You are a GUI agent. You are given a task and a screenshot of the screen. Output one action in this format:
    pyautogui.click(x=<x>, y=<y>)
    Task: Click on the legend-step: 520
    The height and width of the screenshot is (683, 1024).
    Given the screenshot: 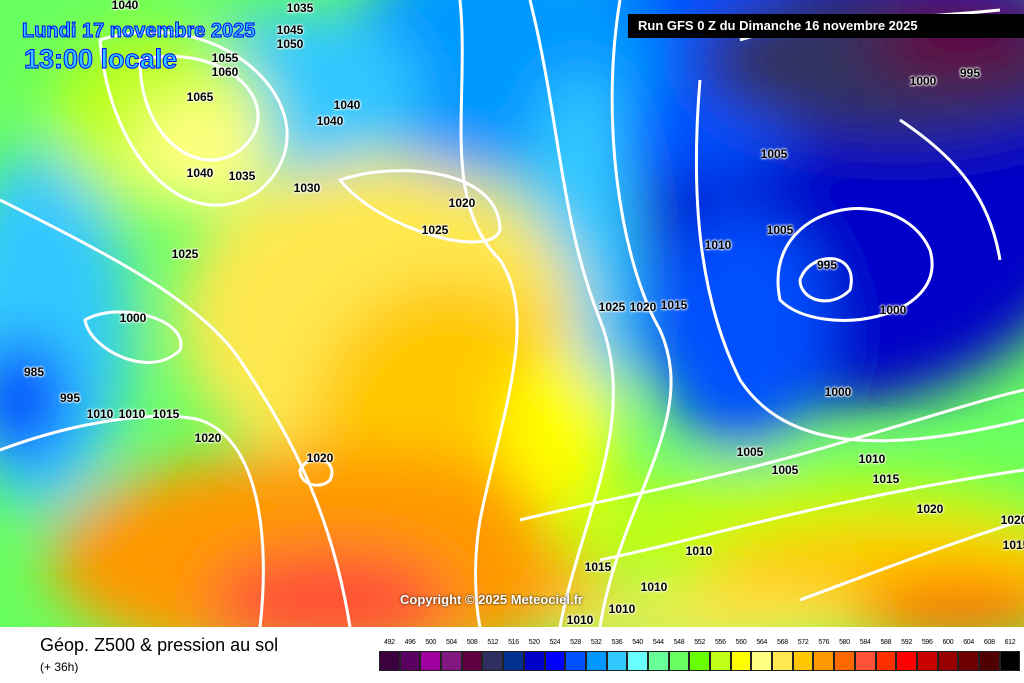 What is the action you would take?
    pyautogui.click(x=534, y=655)
    